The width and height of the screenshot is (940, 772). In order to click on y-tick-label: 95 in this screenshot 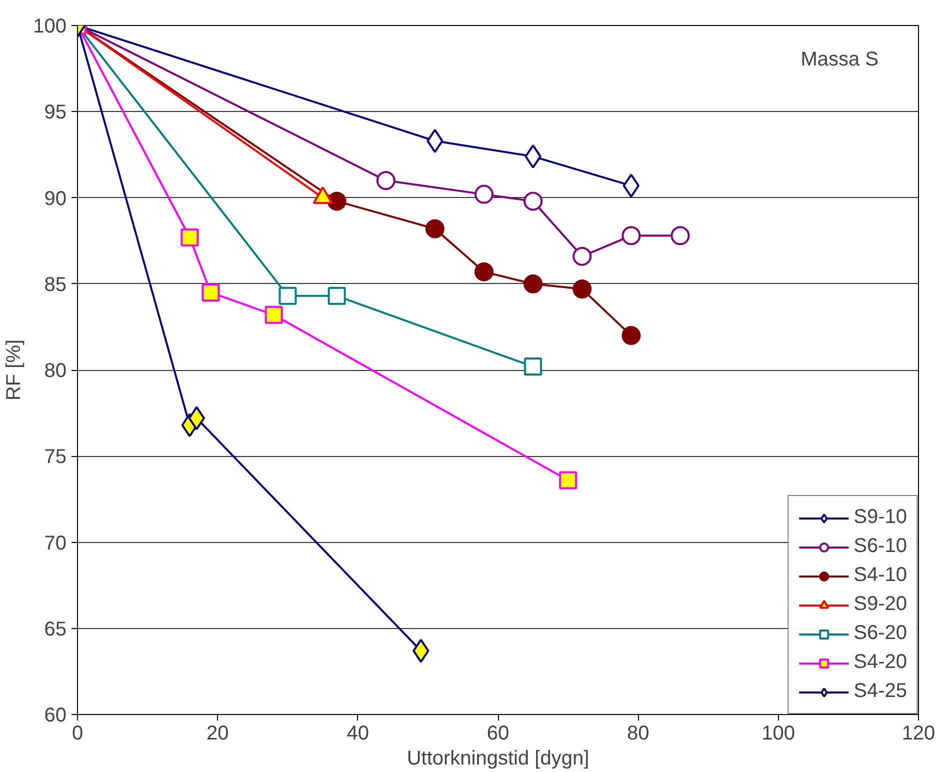, I will do `click(55, 113)`.